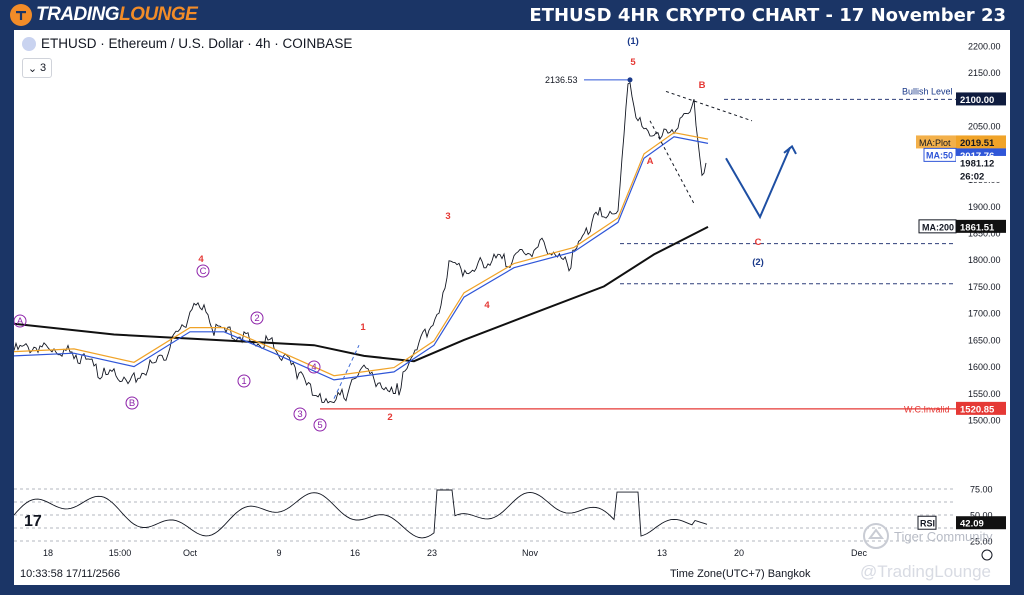  I want to click on logo-mark-icon, so click(21, 15).